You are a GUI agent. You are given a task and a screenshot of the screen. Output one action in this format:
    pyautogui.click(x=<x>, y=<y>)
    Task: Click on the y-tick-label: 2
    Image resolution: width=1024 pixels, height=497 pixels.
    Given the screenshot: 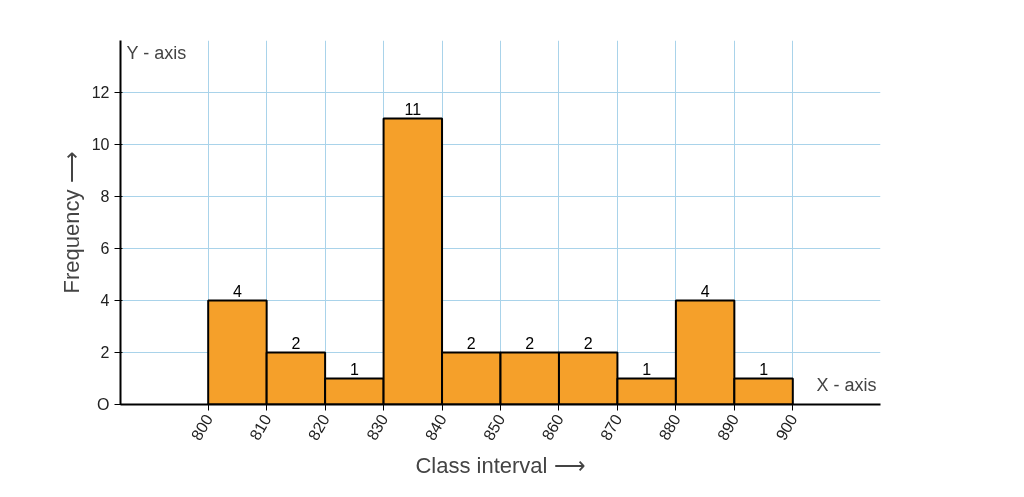 What is the action you would take?
    pyautogui.click(x=105, y=352)
    